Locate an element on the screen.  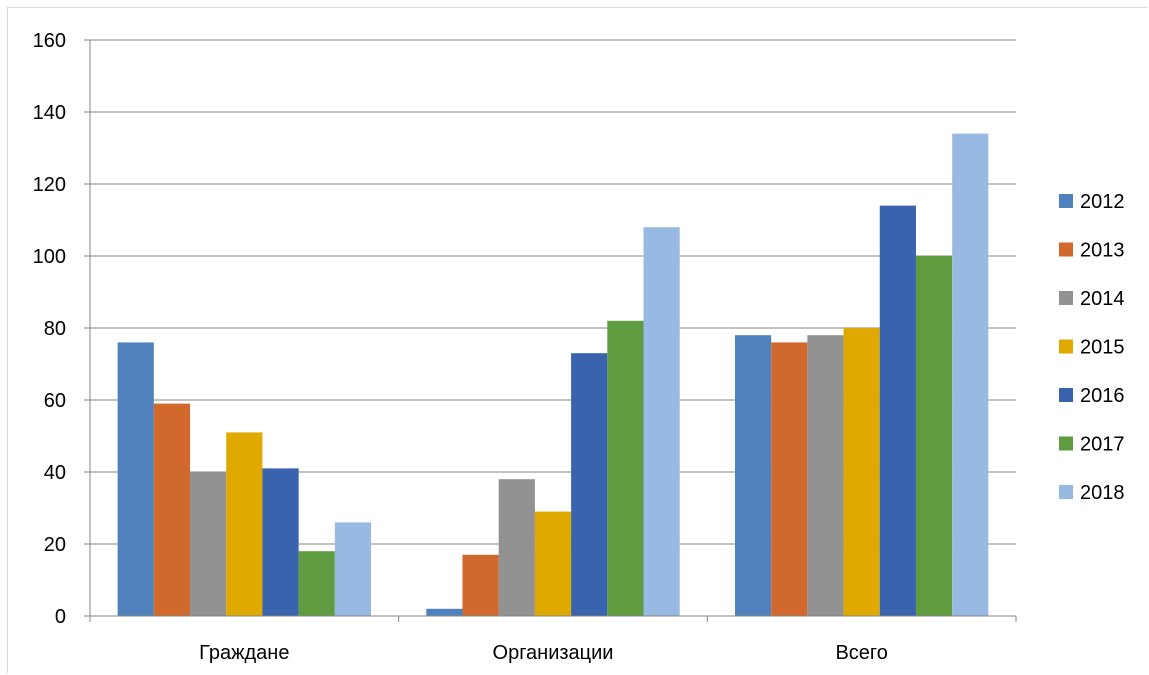
y-tick-label: 60 is located at coordinates (55, 401).